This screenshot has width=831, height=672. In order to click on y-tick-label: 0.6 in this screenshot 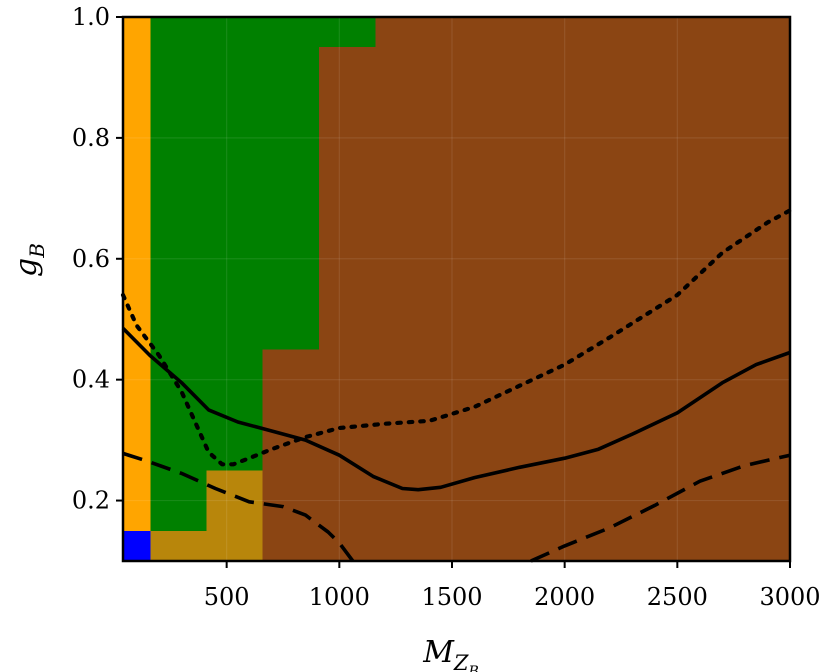, I will do `click(91, 259)`.